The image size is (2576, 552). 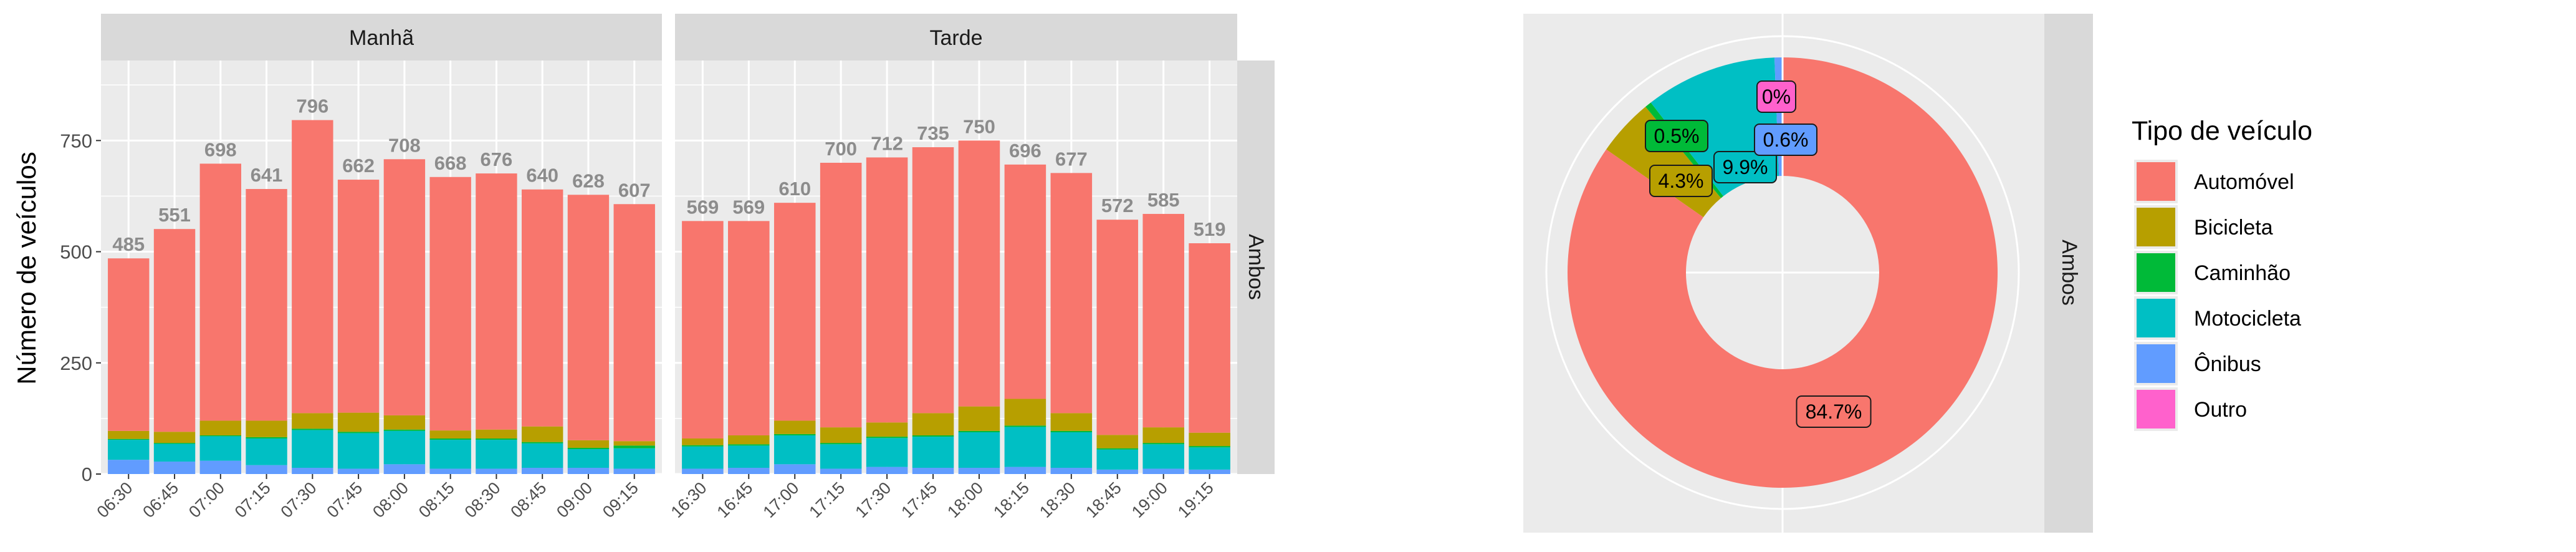 I want to click on bar-total-label: 551, so click(x=174, y=215).